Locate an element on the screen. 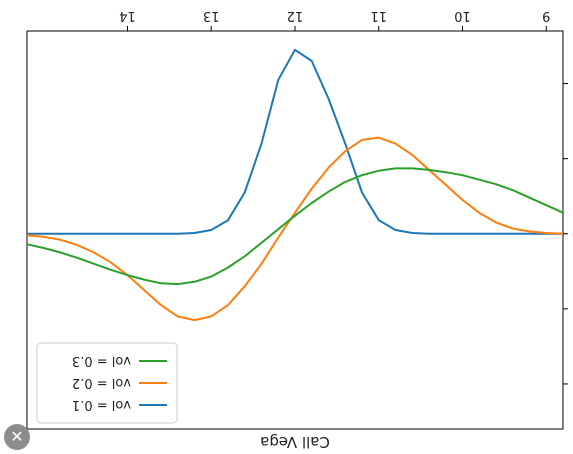 The image size is (573, 454). x-tick-label: 13 is located at coordinates (211, 15).